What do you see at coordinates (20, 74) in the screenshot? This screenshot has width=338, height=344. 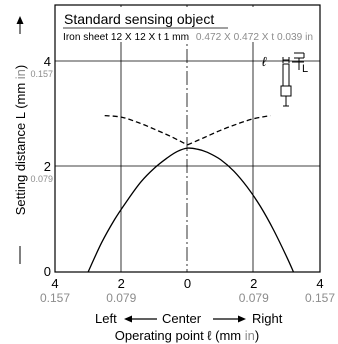 I see `y-axis-label-unit: in` at bounding box center [20, 74].